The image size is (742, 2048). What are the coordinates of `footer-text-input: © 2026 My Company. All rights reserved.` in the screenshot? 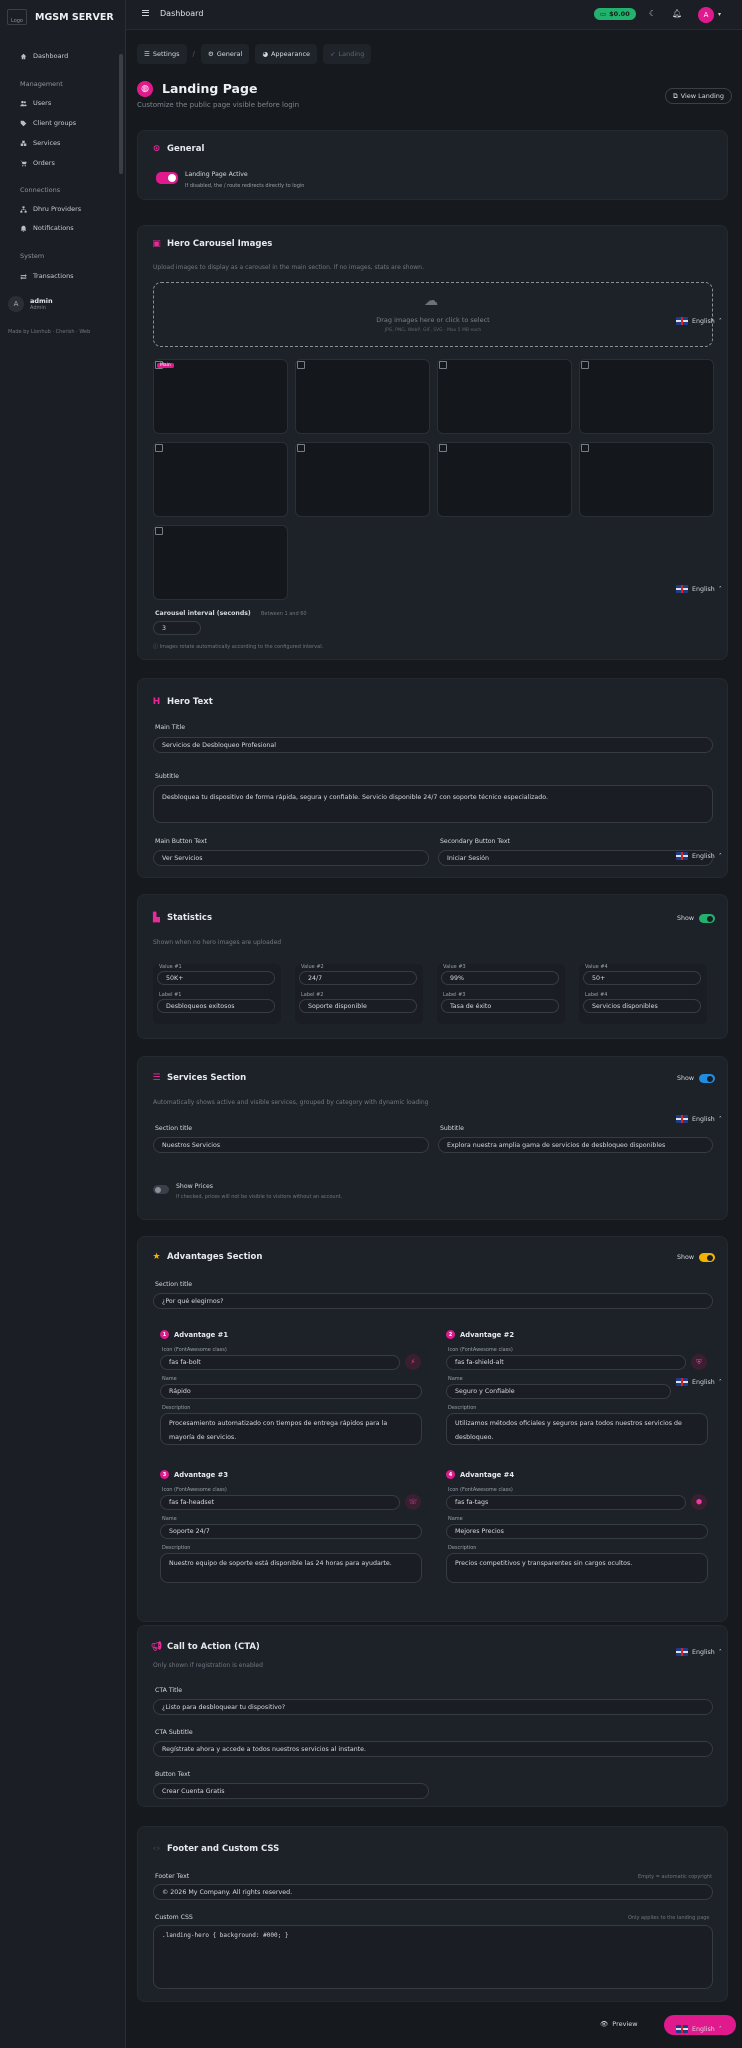 It's located at (433, 1892).